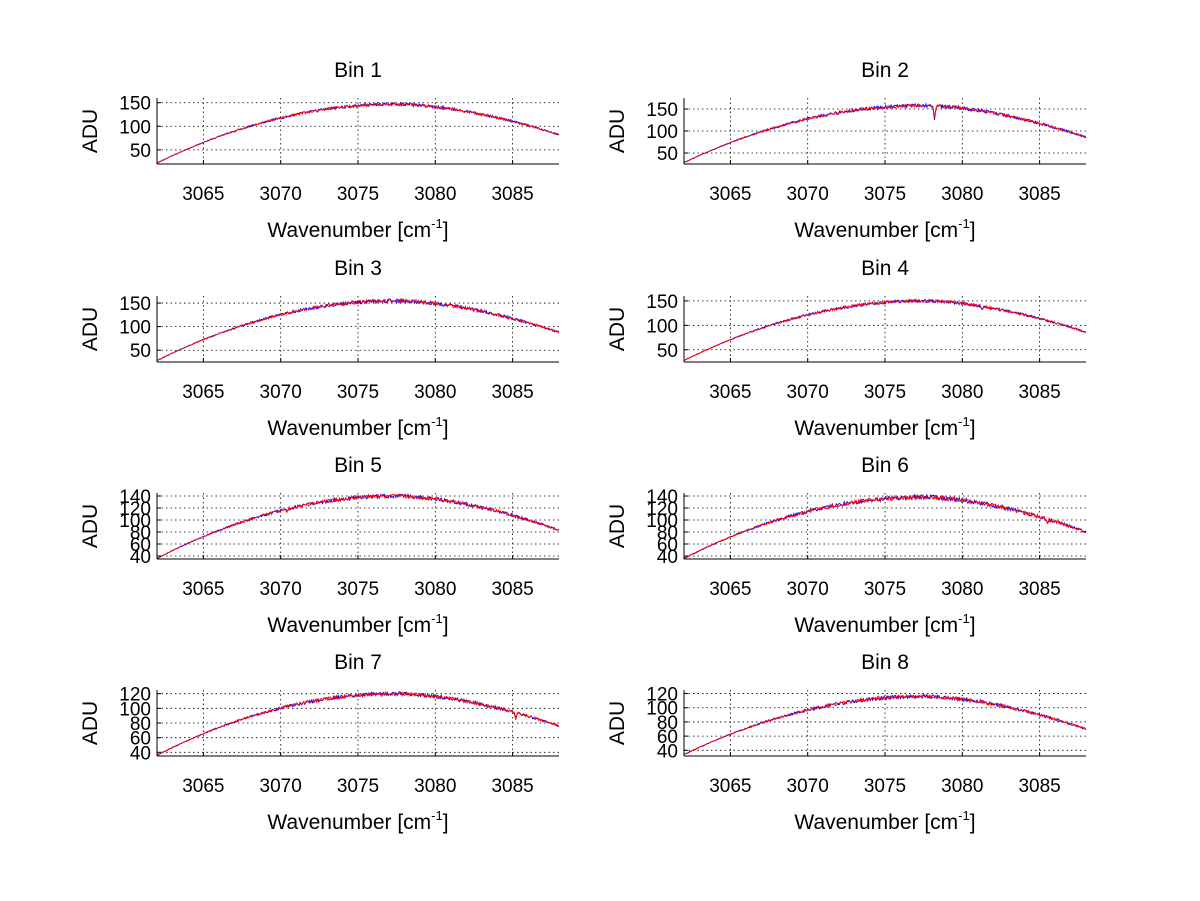 Image resolution: width=1200 pixels, height=901 pixels. What do you see at coordinates (358, 465) in the screenshot?
I see `panel-title: Bin 5` at bounding box center [358, 465].